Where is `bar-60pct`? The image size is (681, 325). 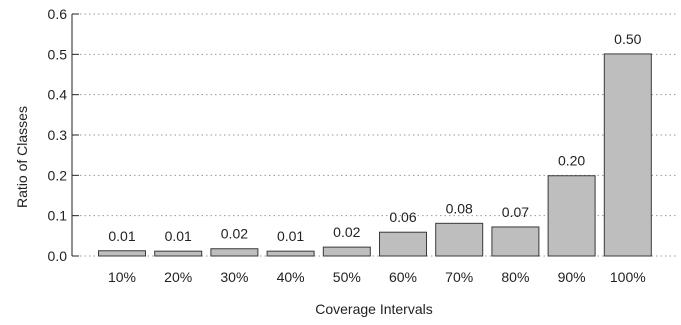
bar-60pct is located at coordinates (403, 244).